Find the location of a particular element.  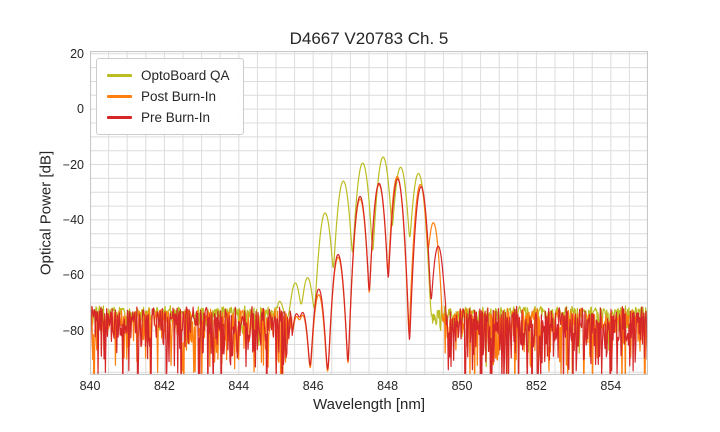

y-tick-label: −60 is located at coordinates (73, 275).